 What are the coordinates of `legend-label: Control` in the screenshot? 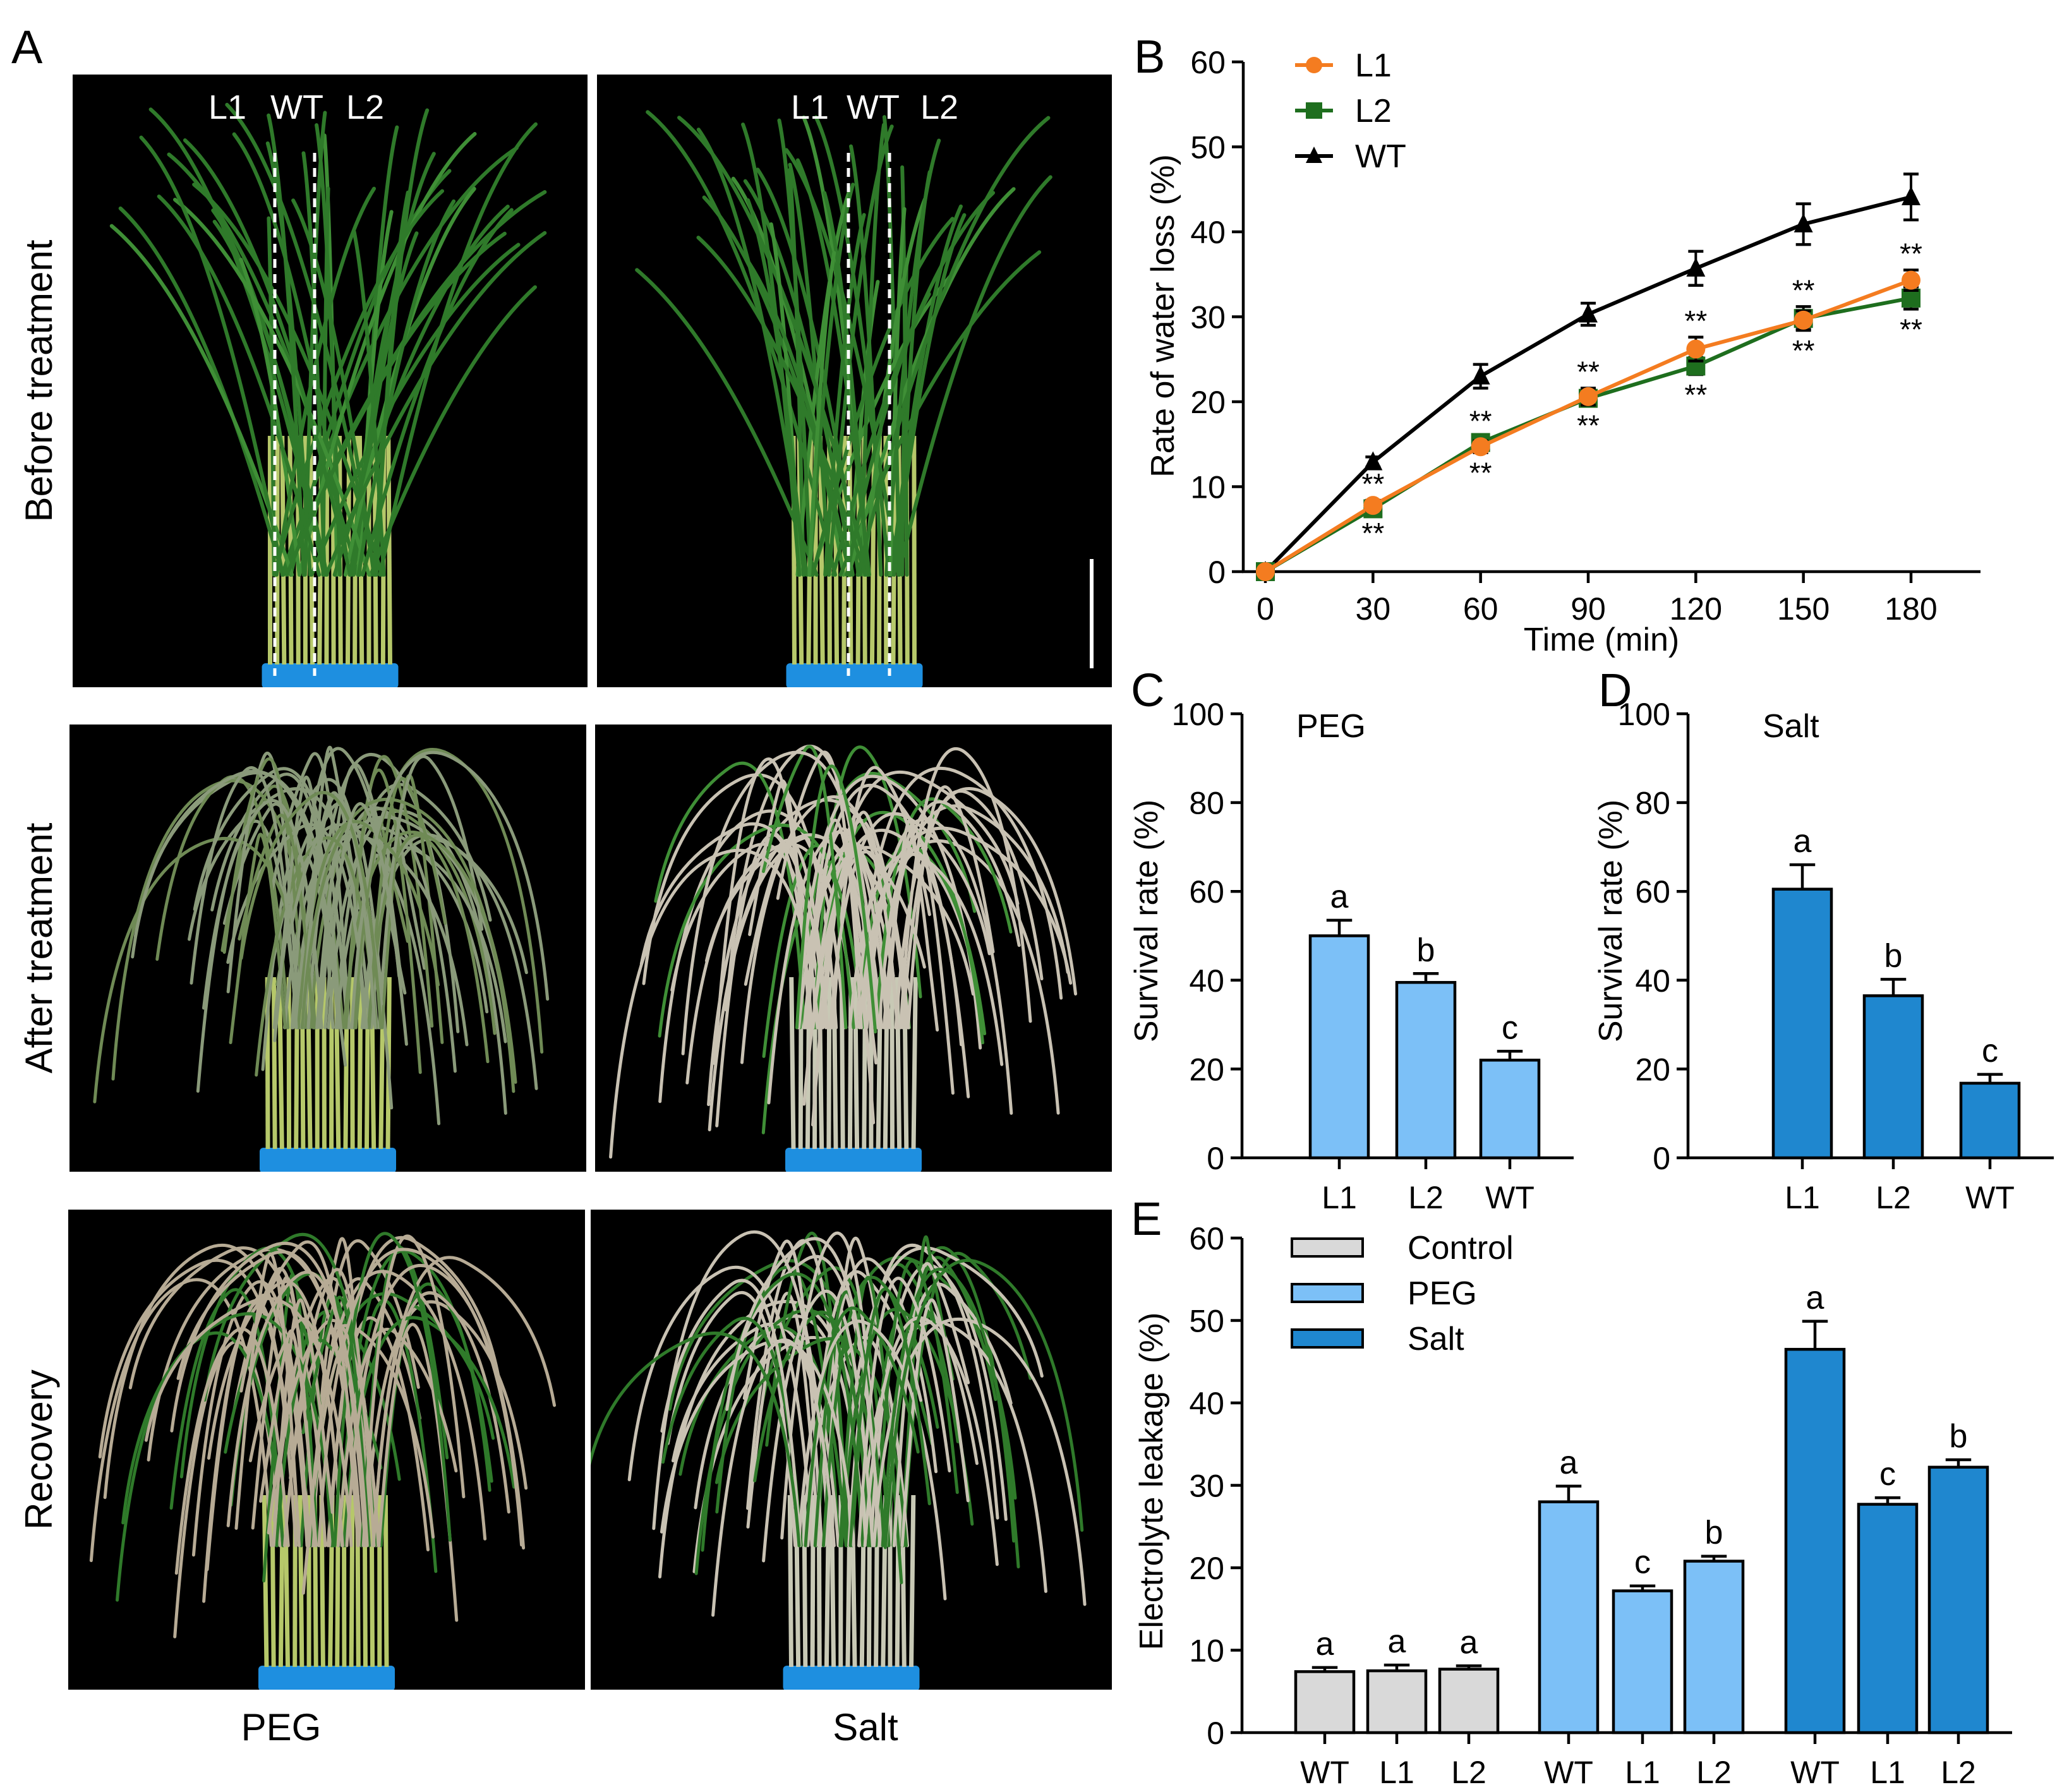 It's located at (1461, 1248).